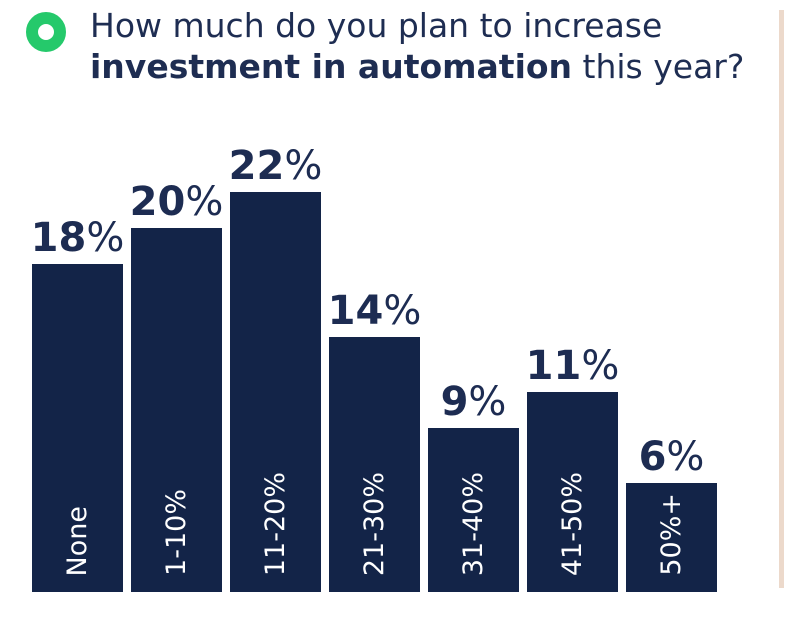  What do you see at coordinates (46, 32) in the screenshot?
I see `donut-bullet-icon` at bounding box center [46, 32].